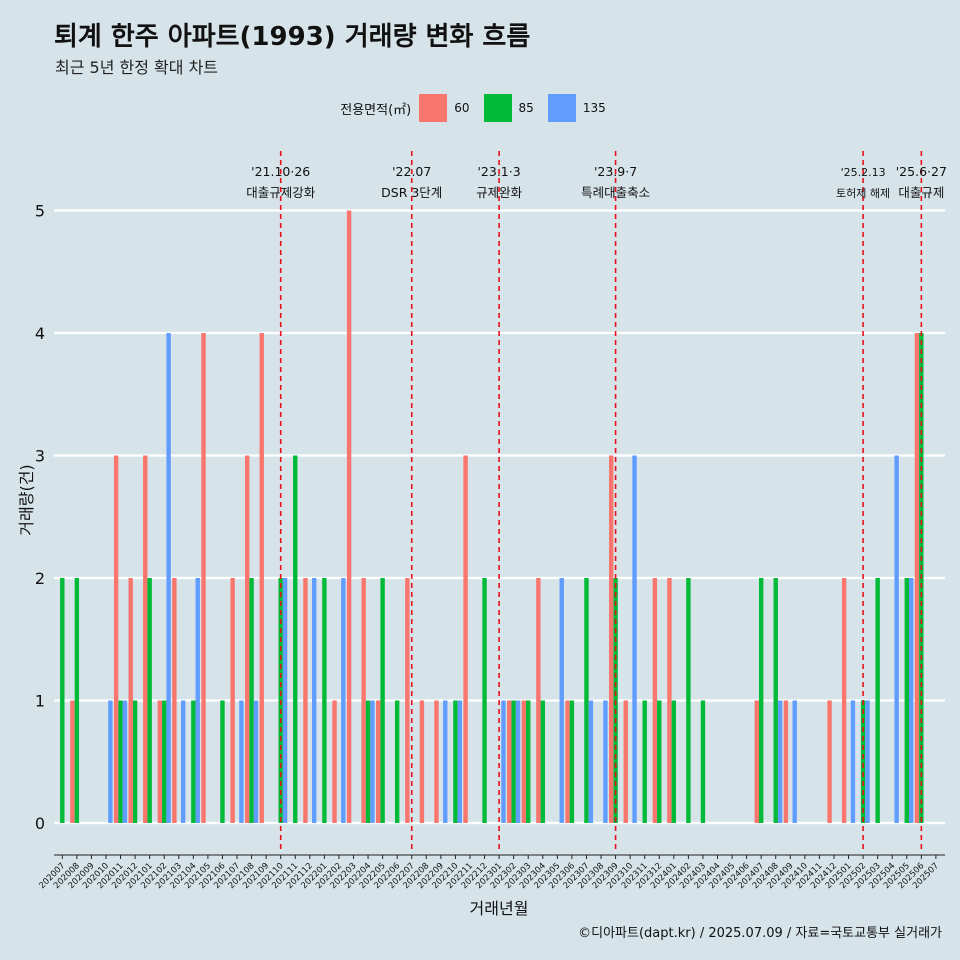 The height and width of the screenshot is (960, 960). Describe the element at coordinates (863, 193) in the screenshot. I see `event-label-202502: 토허제 해제` at that location.